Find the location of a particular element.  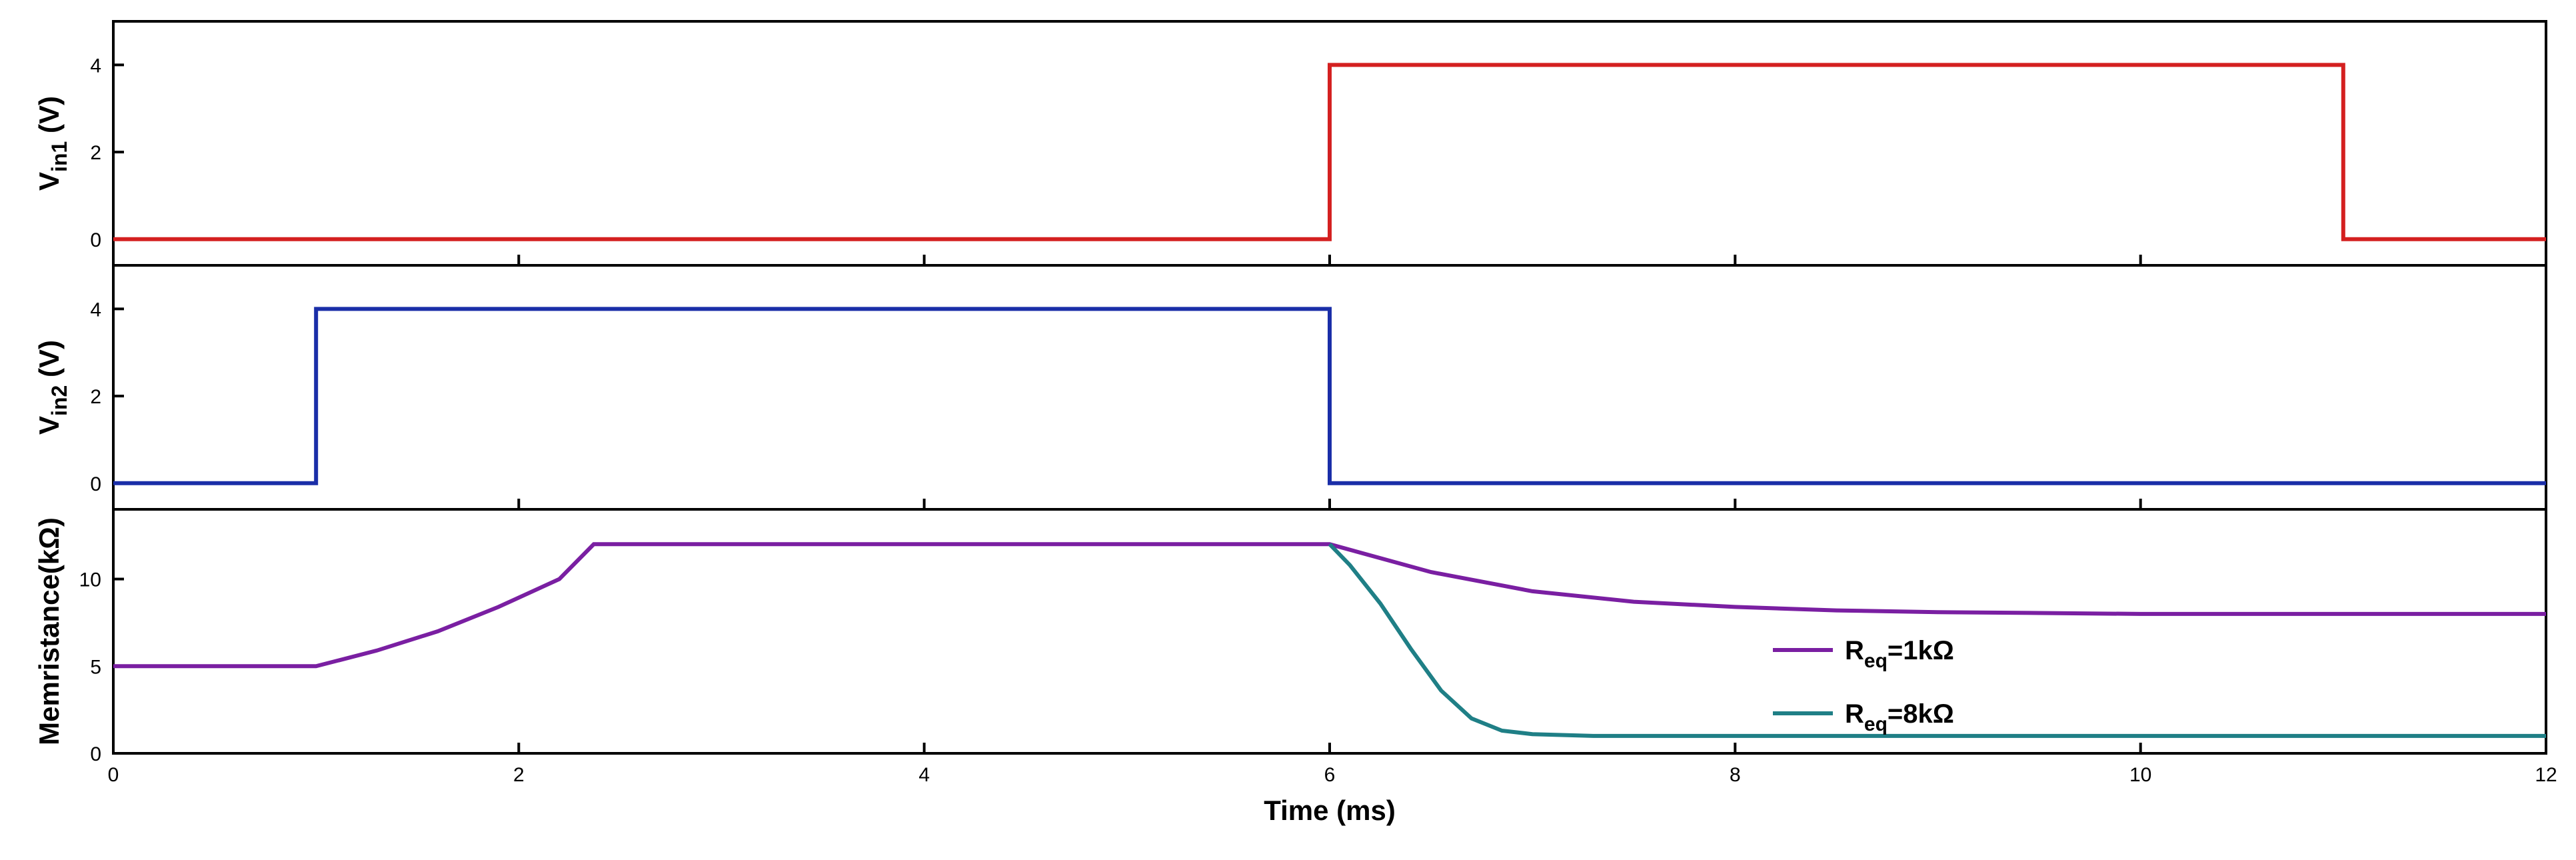

x-tick-label: 2 is located at coordinates (519, 775).